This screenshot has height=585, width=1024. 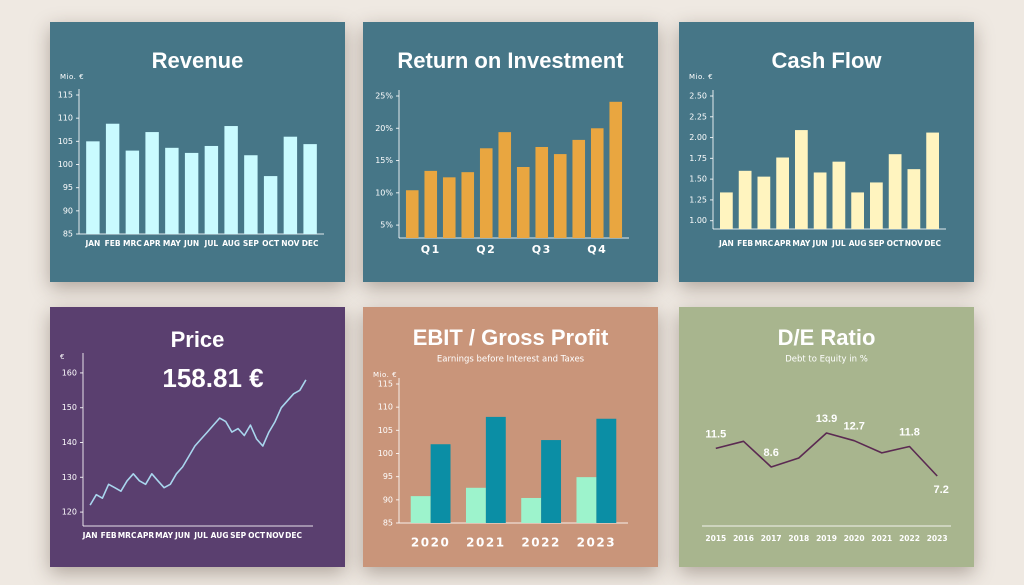 I want to click on y-axis-unit: Mio. €, so click(x=701, y=77).